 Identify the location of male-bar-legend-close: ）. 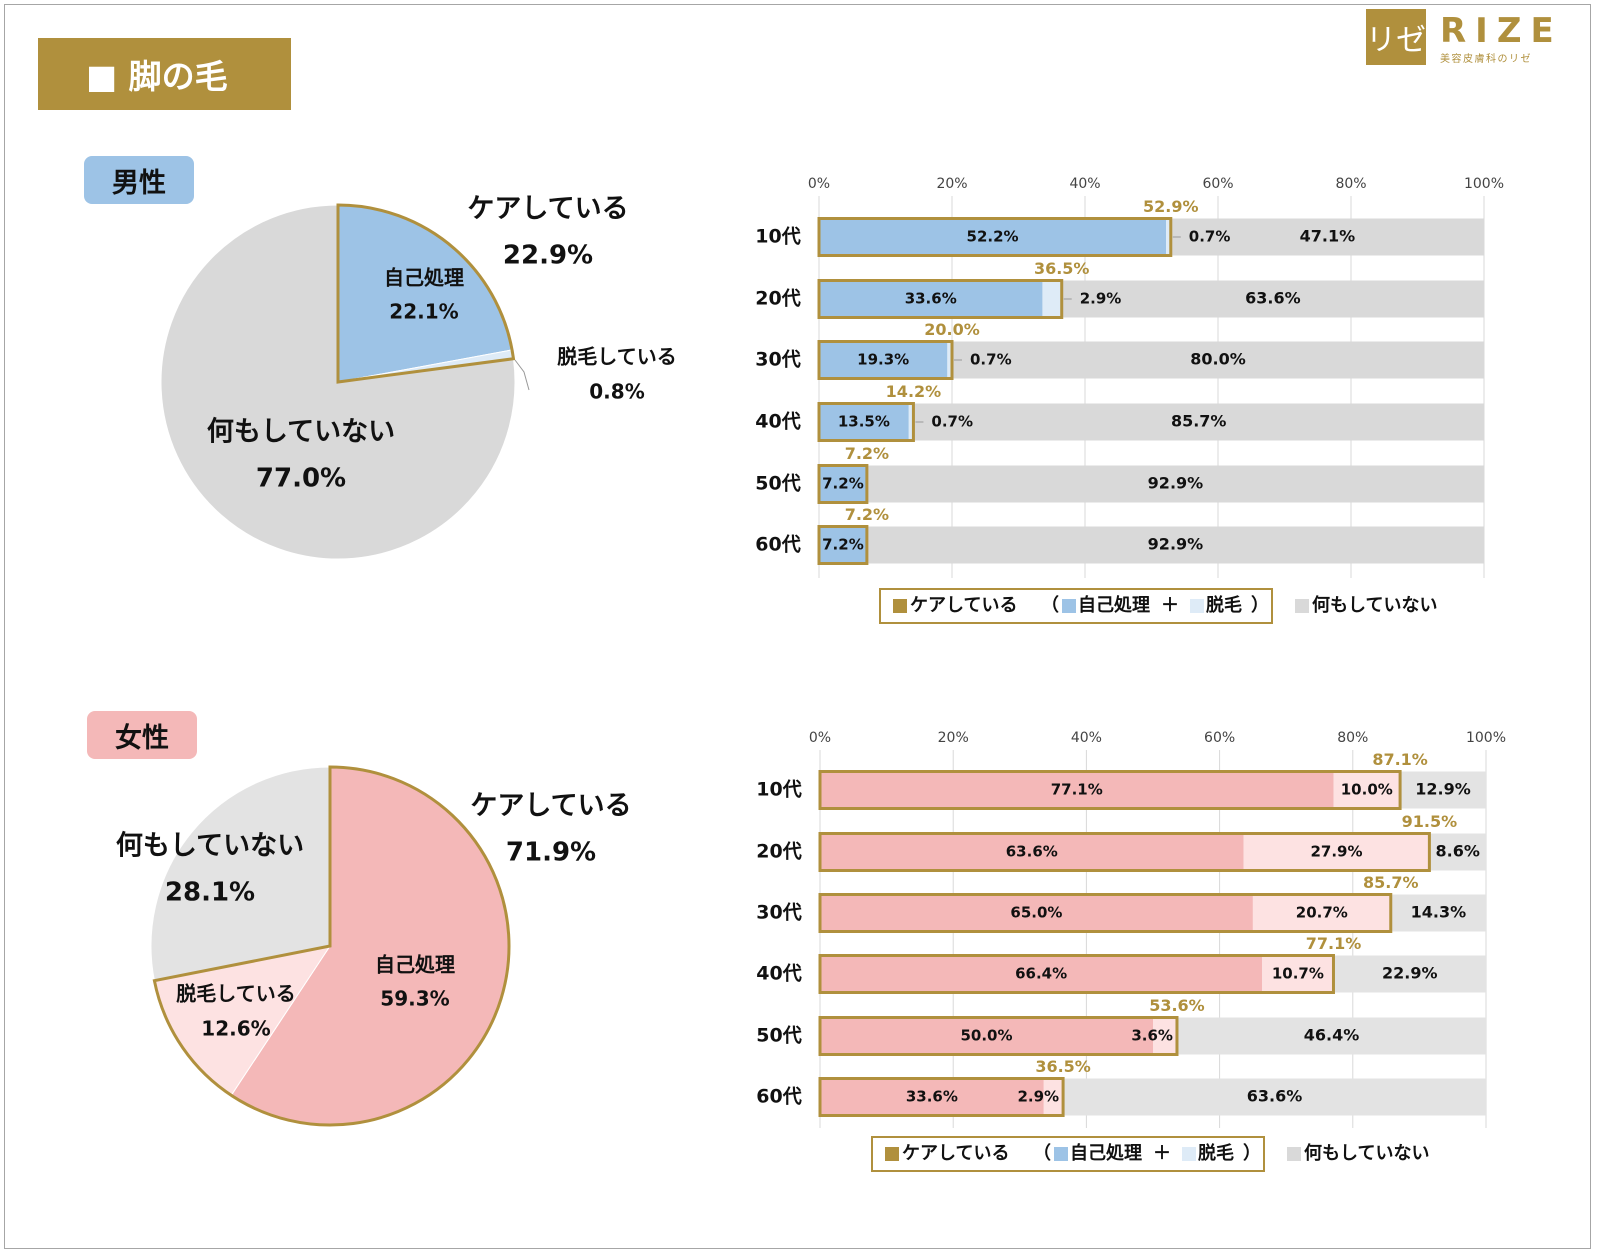
(1260, 605).